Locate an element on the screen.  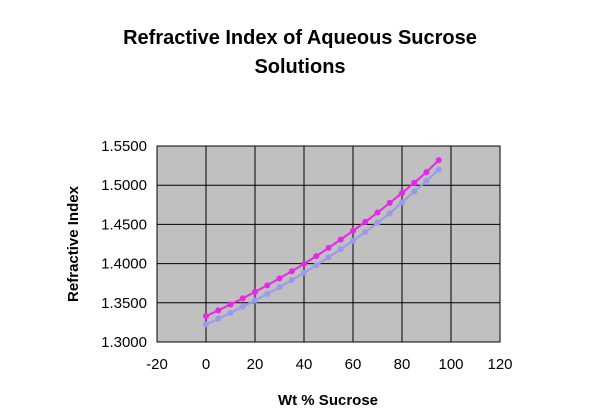
x-tick-label: 120 is located at coordinates (499, 364).